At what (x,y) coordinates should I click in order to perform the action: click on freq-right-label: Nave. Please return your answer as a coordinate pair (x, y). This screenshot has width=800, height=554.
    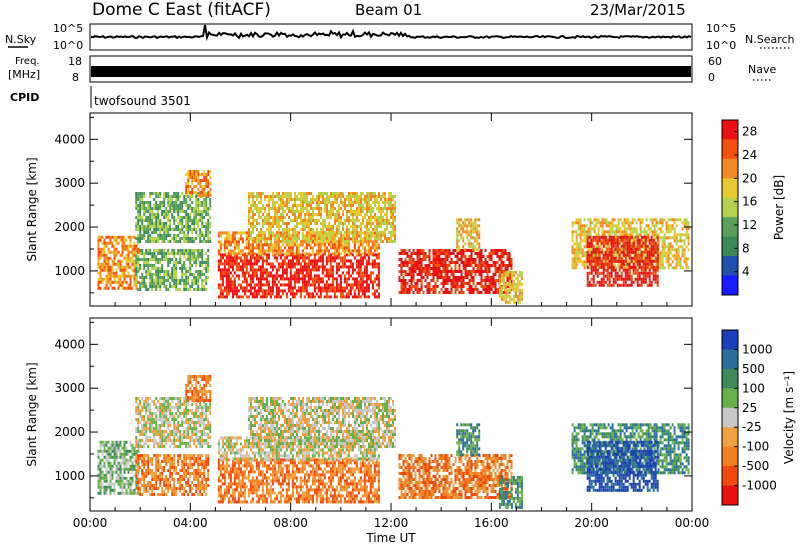
    Looking at the image, I should click on (762, 69).